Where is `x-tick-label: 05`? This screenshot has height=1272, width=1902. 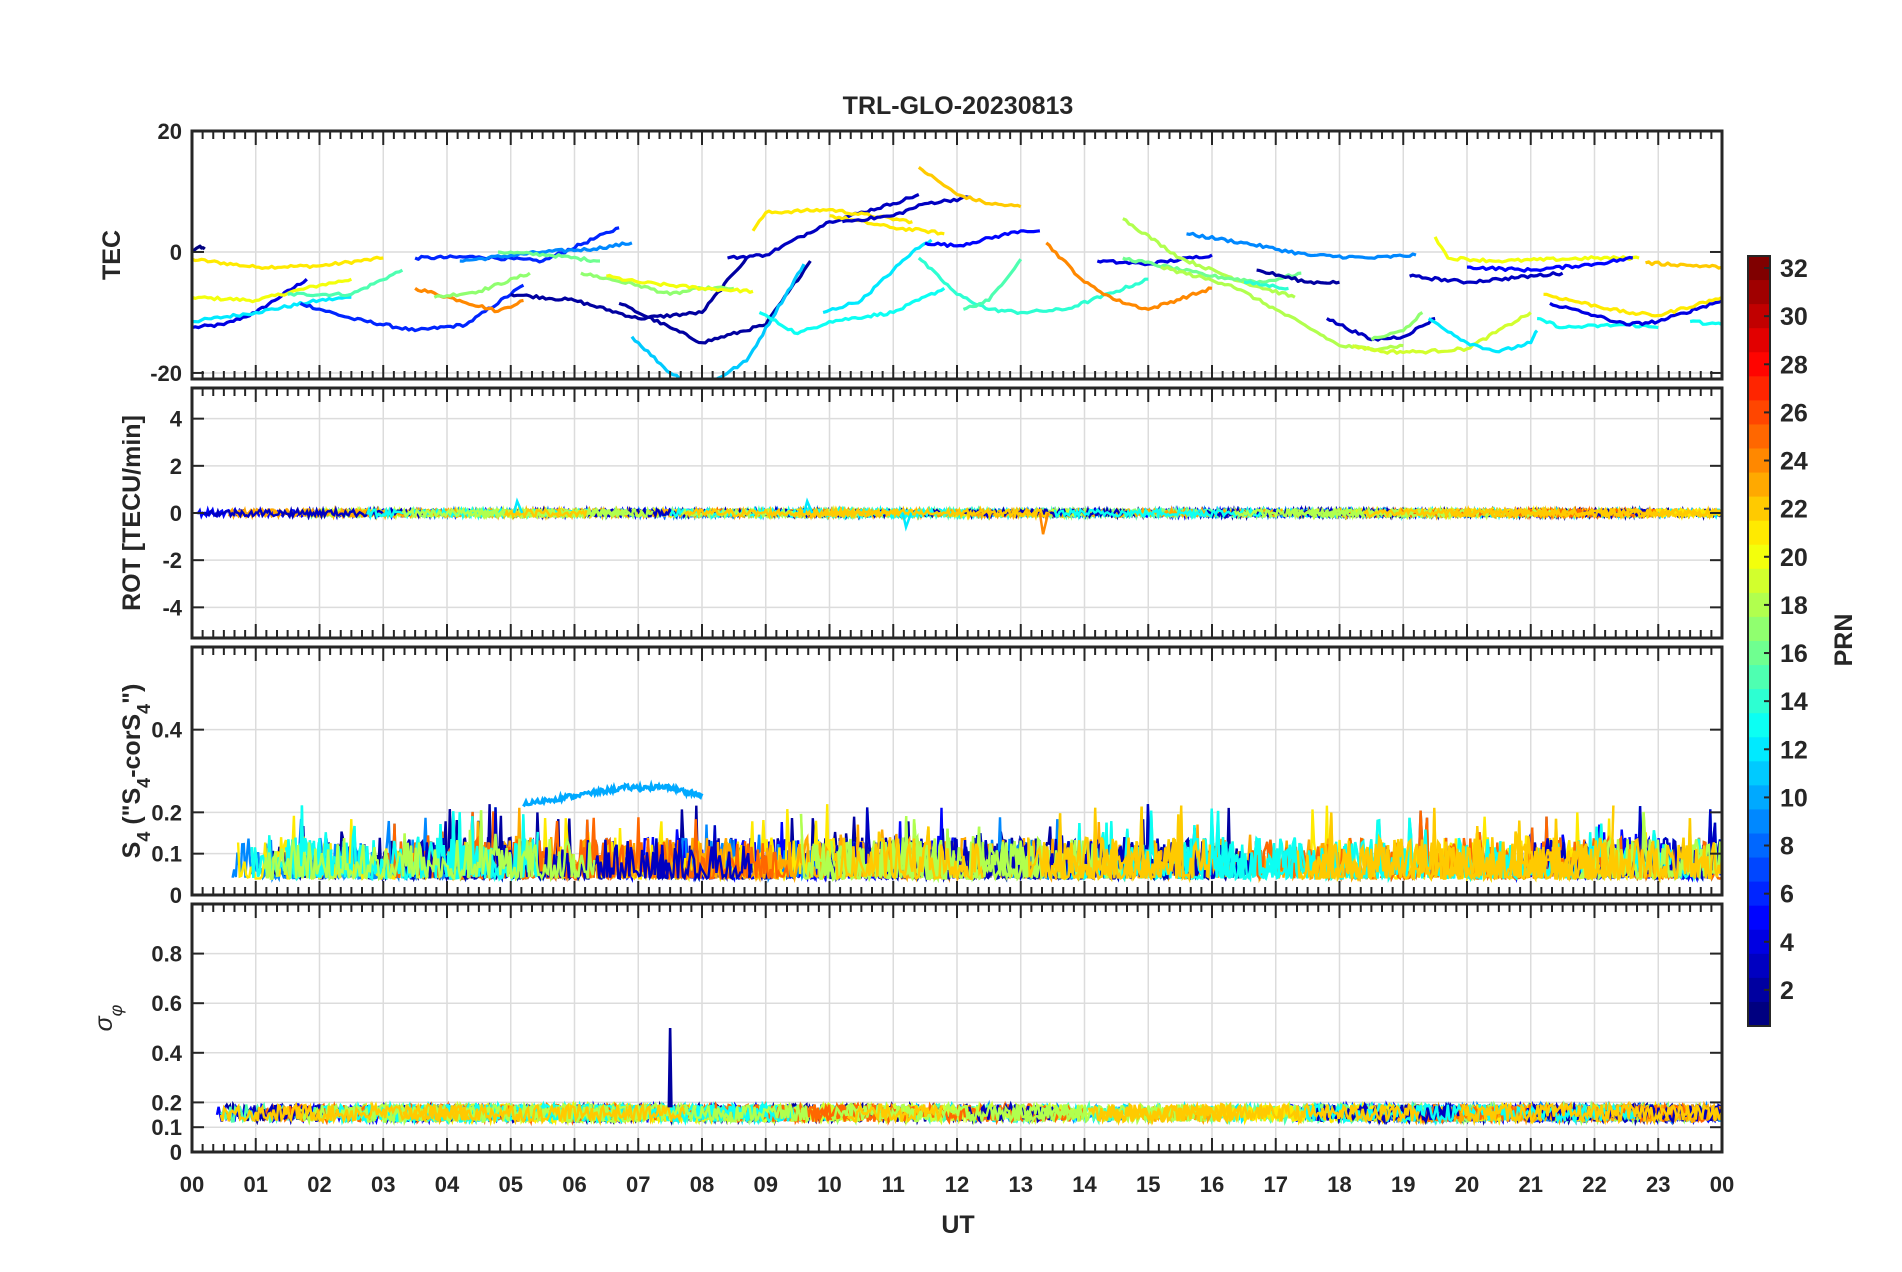 x-tick-label: 05 is located at coordinates (511, 1184).